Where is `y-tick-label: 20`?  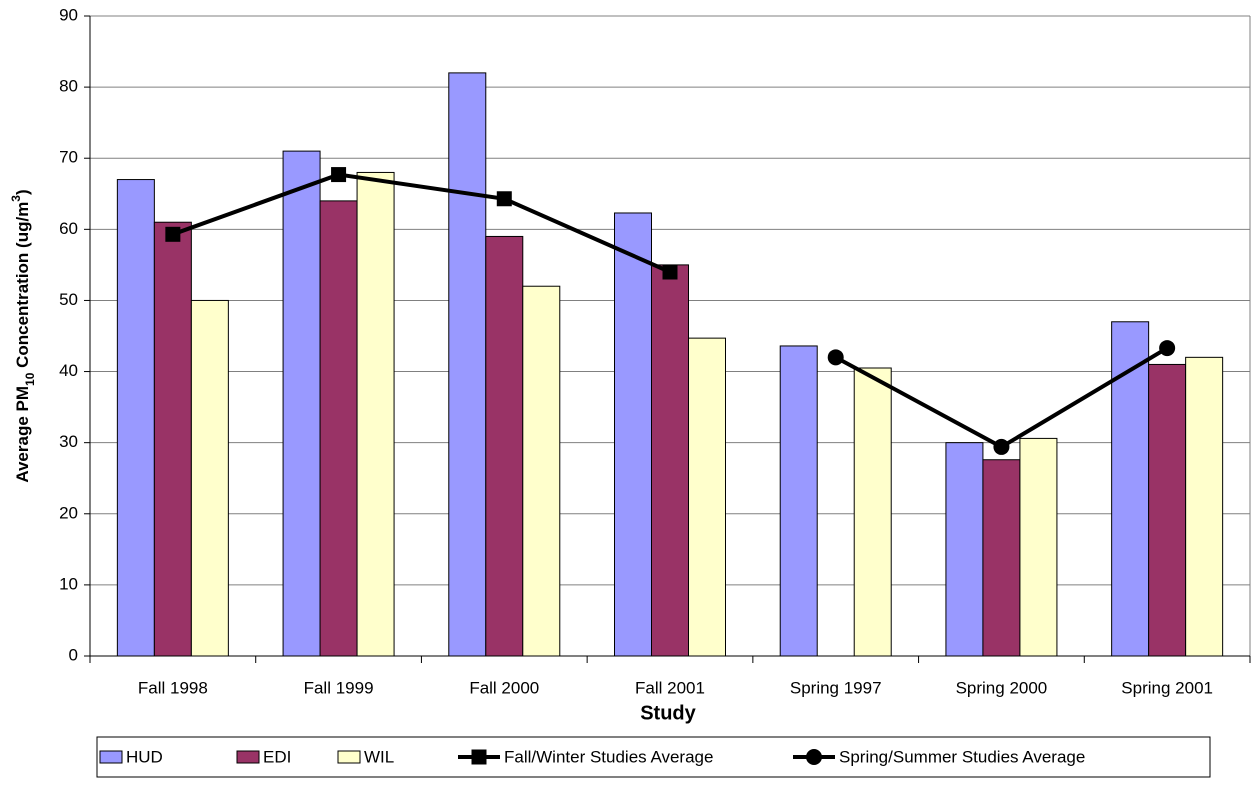
y-tick-label: 20 is located at coordinates (68, 512).